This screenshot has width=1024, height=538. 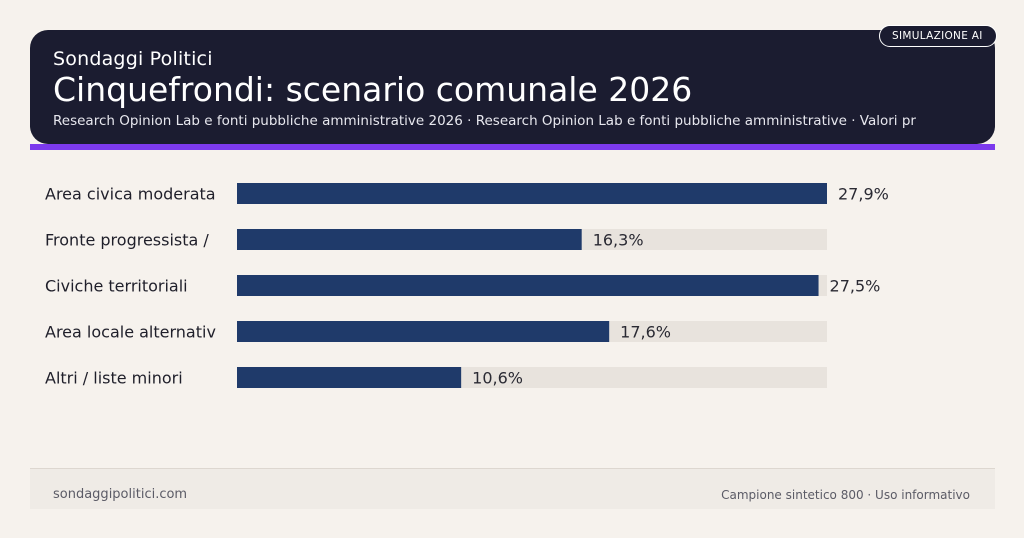 I want to click on chart-title: Cinquefrondi: scenario comunale 2026, so click(x=373, y=89).